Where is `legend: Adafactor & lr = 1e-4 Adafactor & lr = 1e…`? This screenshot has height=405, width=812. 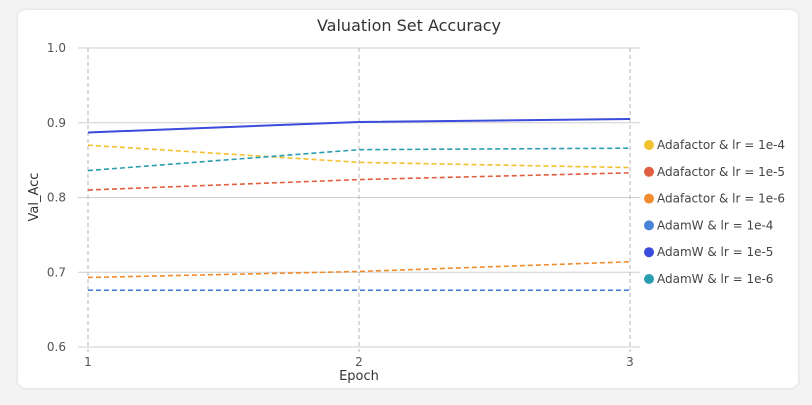
legend: Adafactor & lr = 1e-4 Adafactor & lr = 1e… is located at coordinates (714, 212).